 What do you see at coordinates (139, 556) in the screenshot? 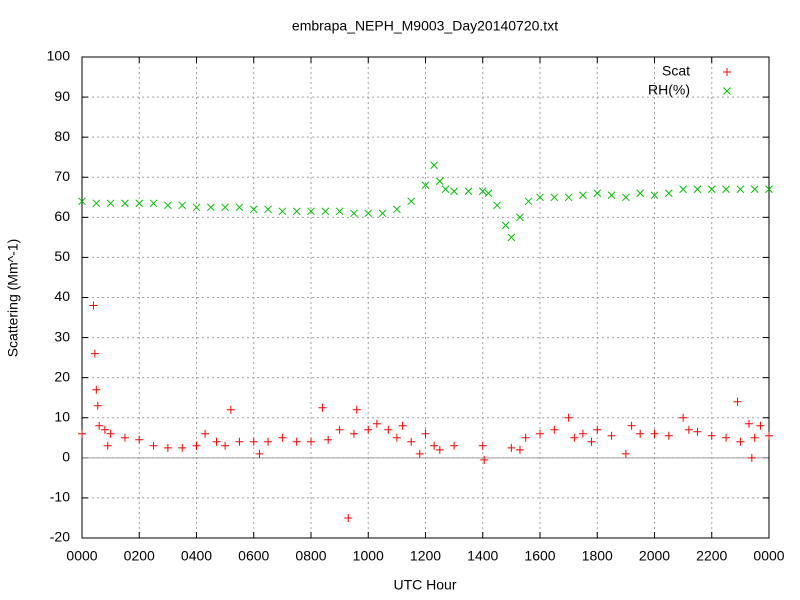
I see `x-tick-label: 0200` at bounding box center [139, 556].